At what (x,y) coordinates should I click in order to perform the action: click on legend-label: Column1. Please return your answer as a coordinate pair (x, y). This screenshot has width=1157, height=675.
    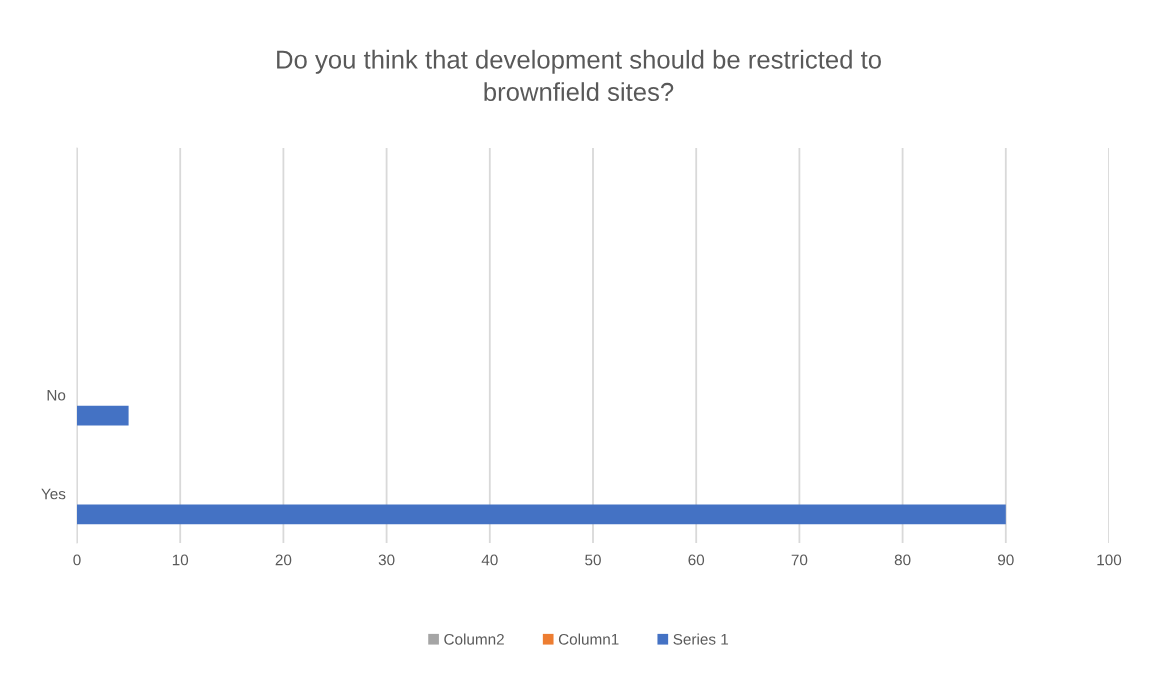
    Looking at the image, I should click on (588, 639).